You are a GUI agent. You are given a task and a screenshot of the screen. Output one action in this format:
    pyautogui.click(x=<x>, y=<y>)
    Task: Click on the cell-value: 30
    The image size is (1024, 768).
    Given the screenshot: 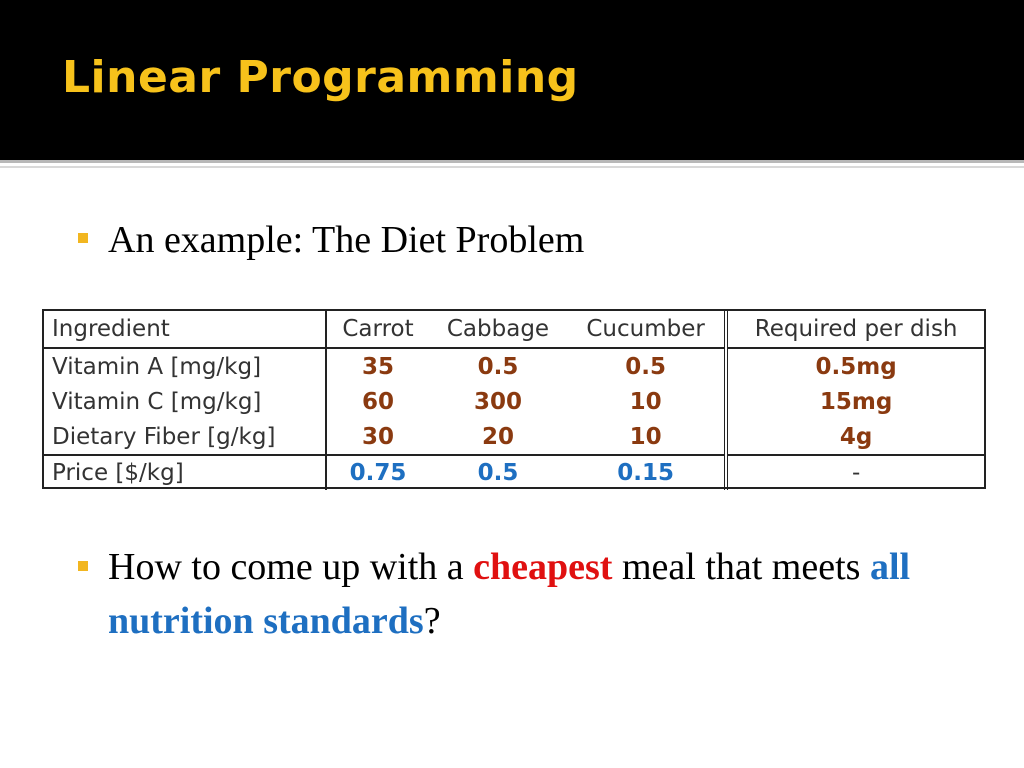 What is the action you would take?
    pyautogui.click(x=377, y=436)
    